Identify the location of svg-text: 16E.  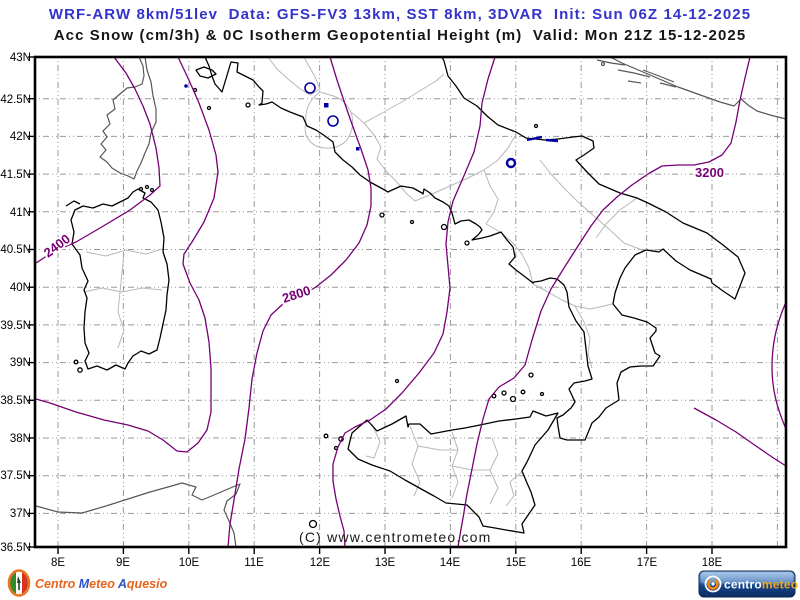
(581, 563).